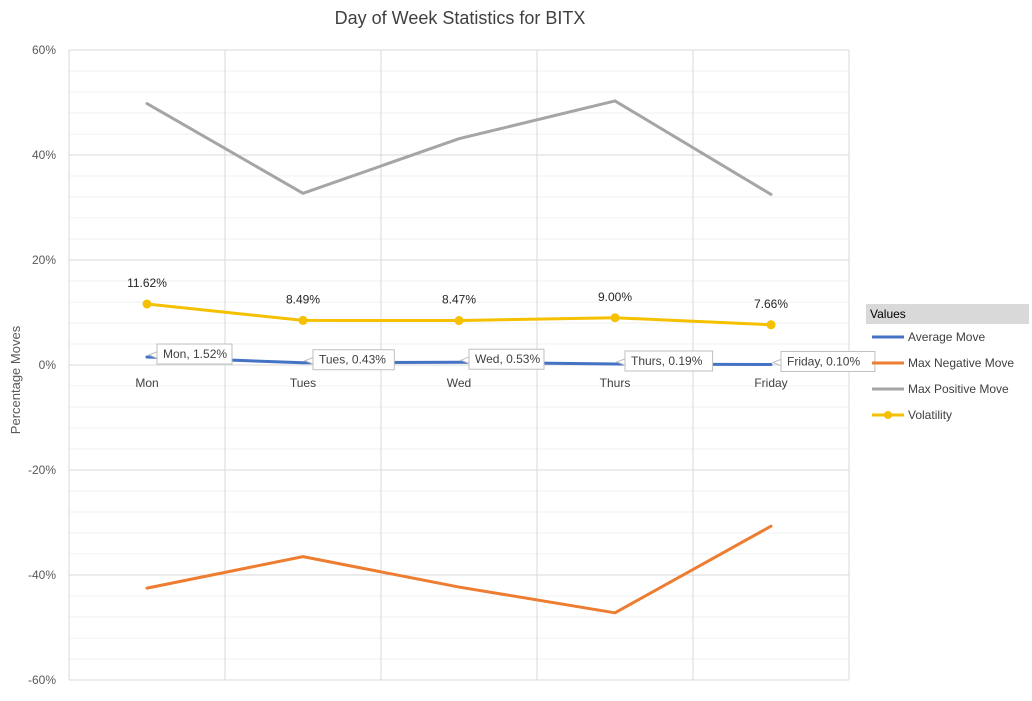  I want to click on volatility-data-label: 9.00%, so click(615, 297).